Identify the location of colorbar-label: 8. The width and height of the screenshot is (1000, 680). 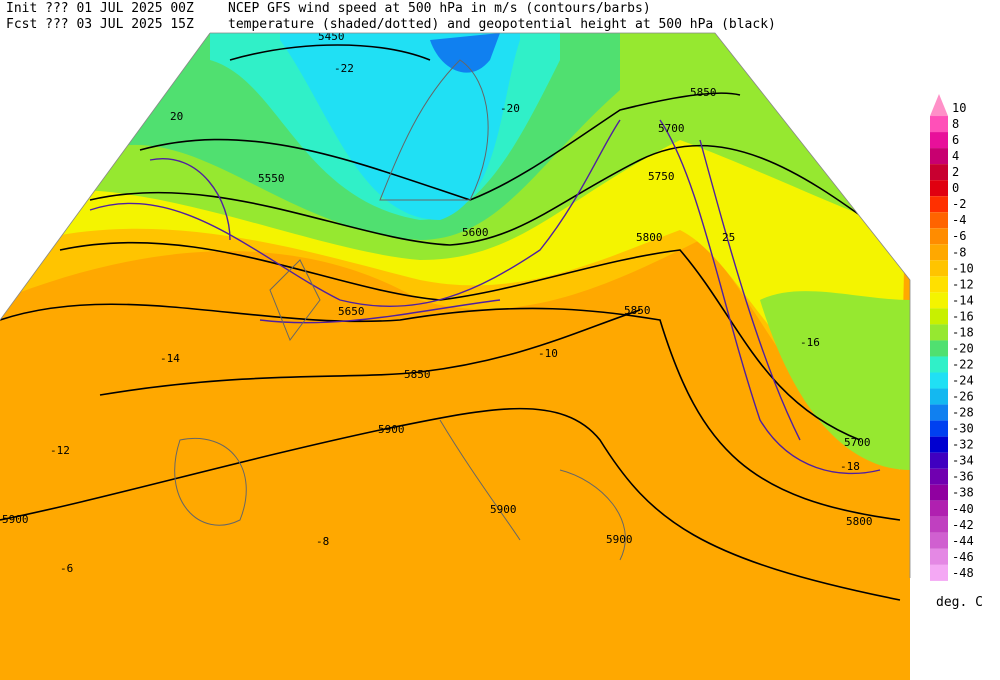
(955, 124).